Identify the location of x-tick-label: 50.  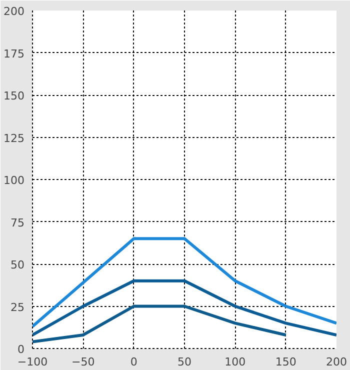
(185, 362).